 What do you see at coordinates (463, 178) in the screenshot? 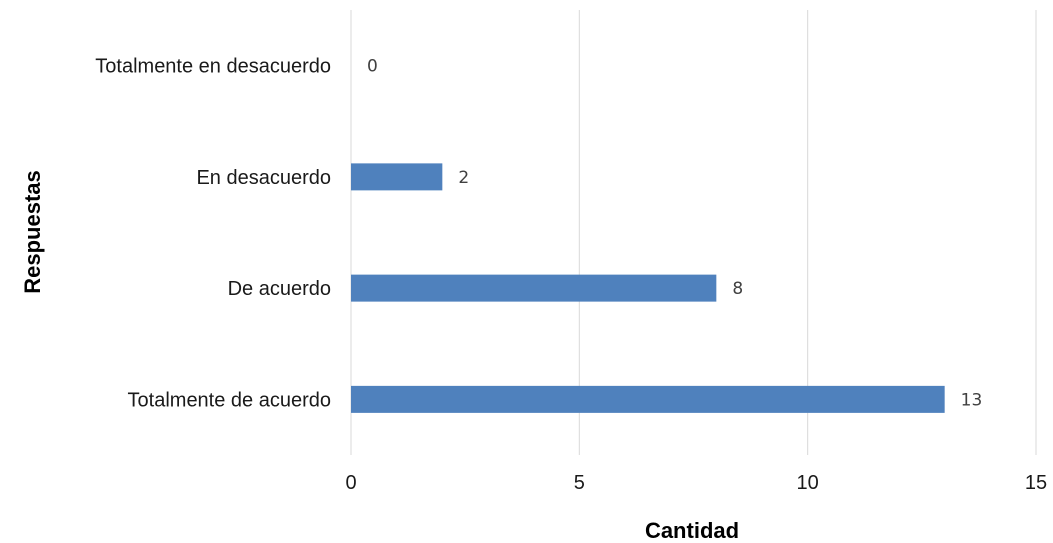
I see `data-label: 2` at bounding box center [463, 178].